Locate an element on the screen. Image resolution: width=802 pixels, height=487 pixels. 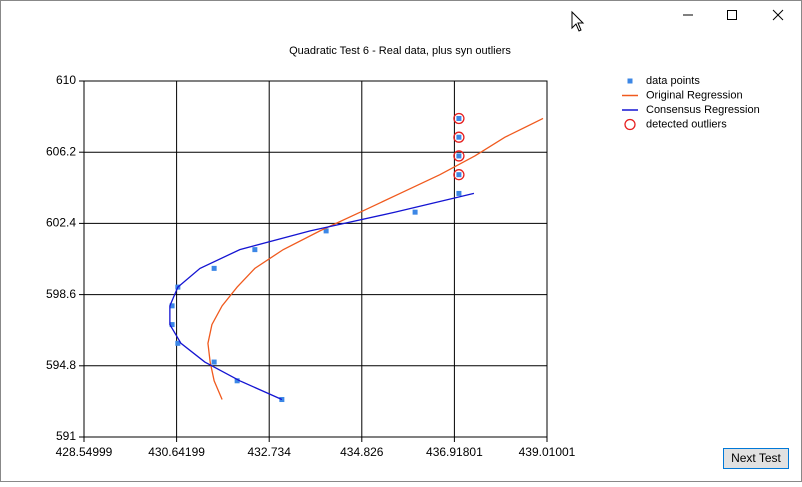
y-tick-label: 591 is located at coordinates (66, 436).